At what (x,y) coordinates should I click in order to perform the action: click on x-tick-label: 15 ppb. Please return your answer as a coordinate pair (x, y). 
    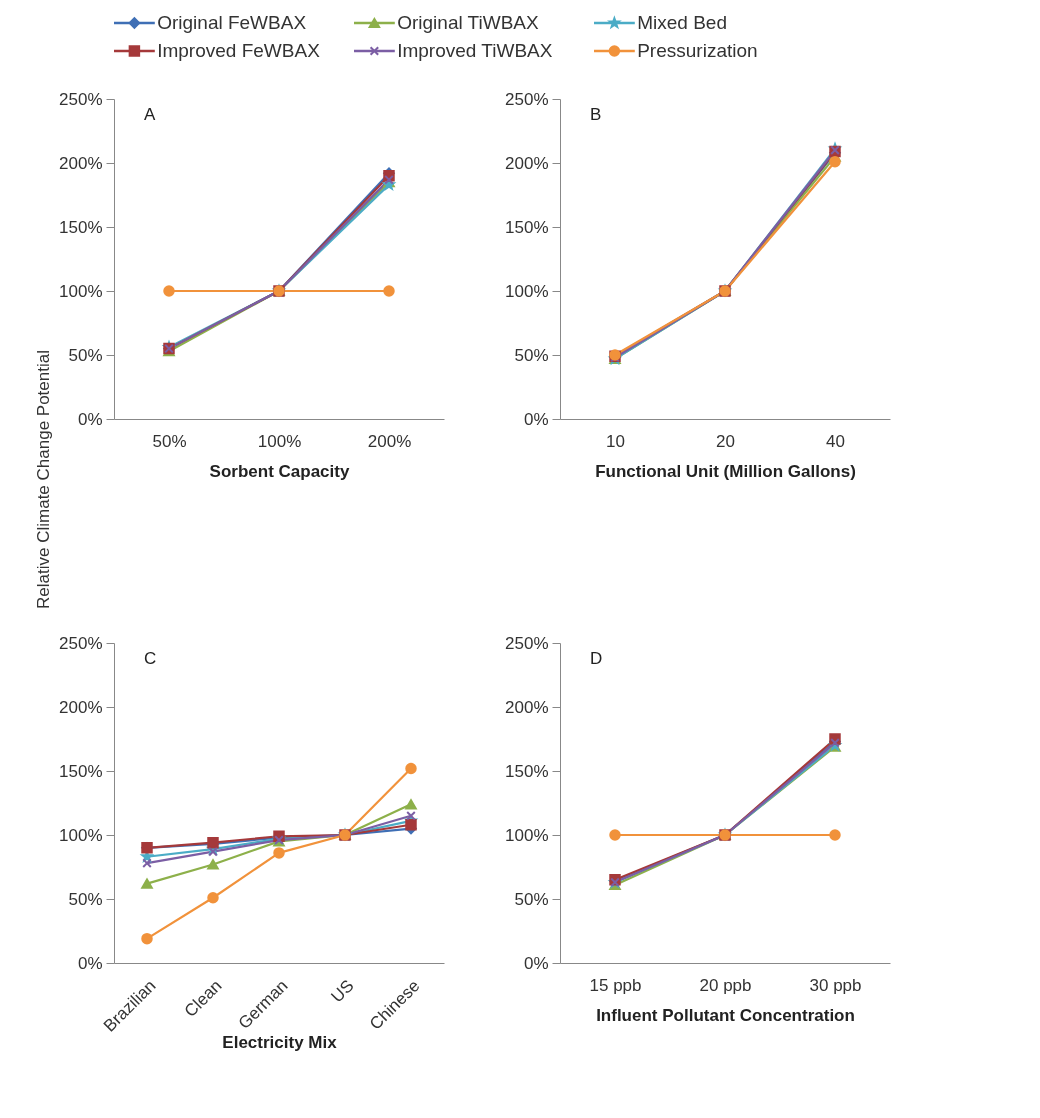
    Looking at the image, I should click on (615, 985).